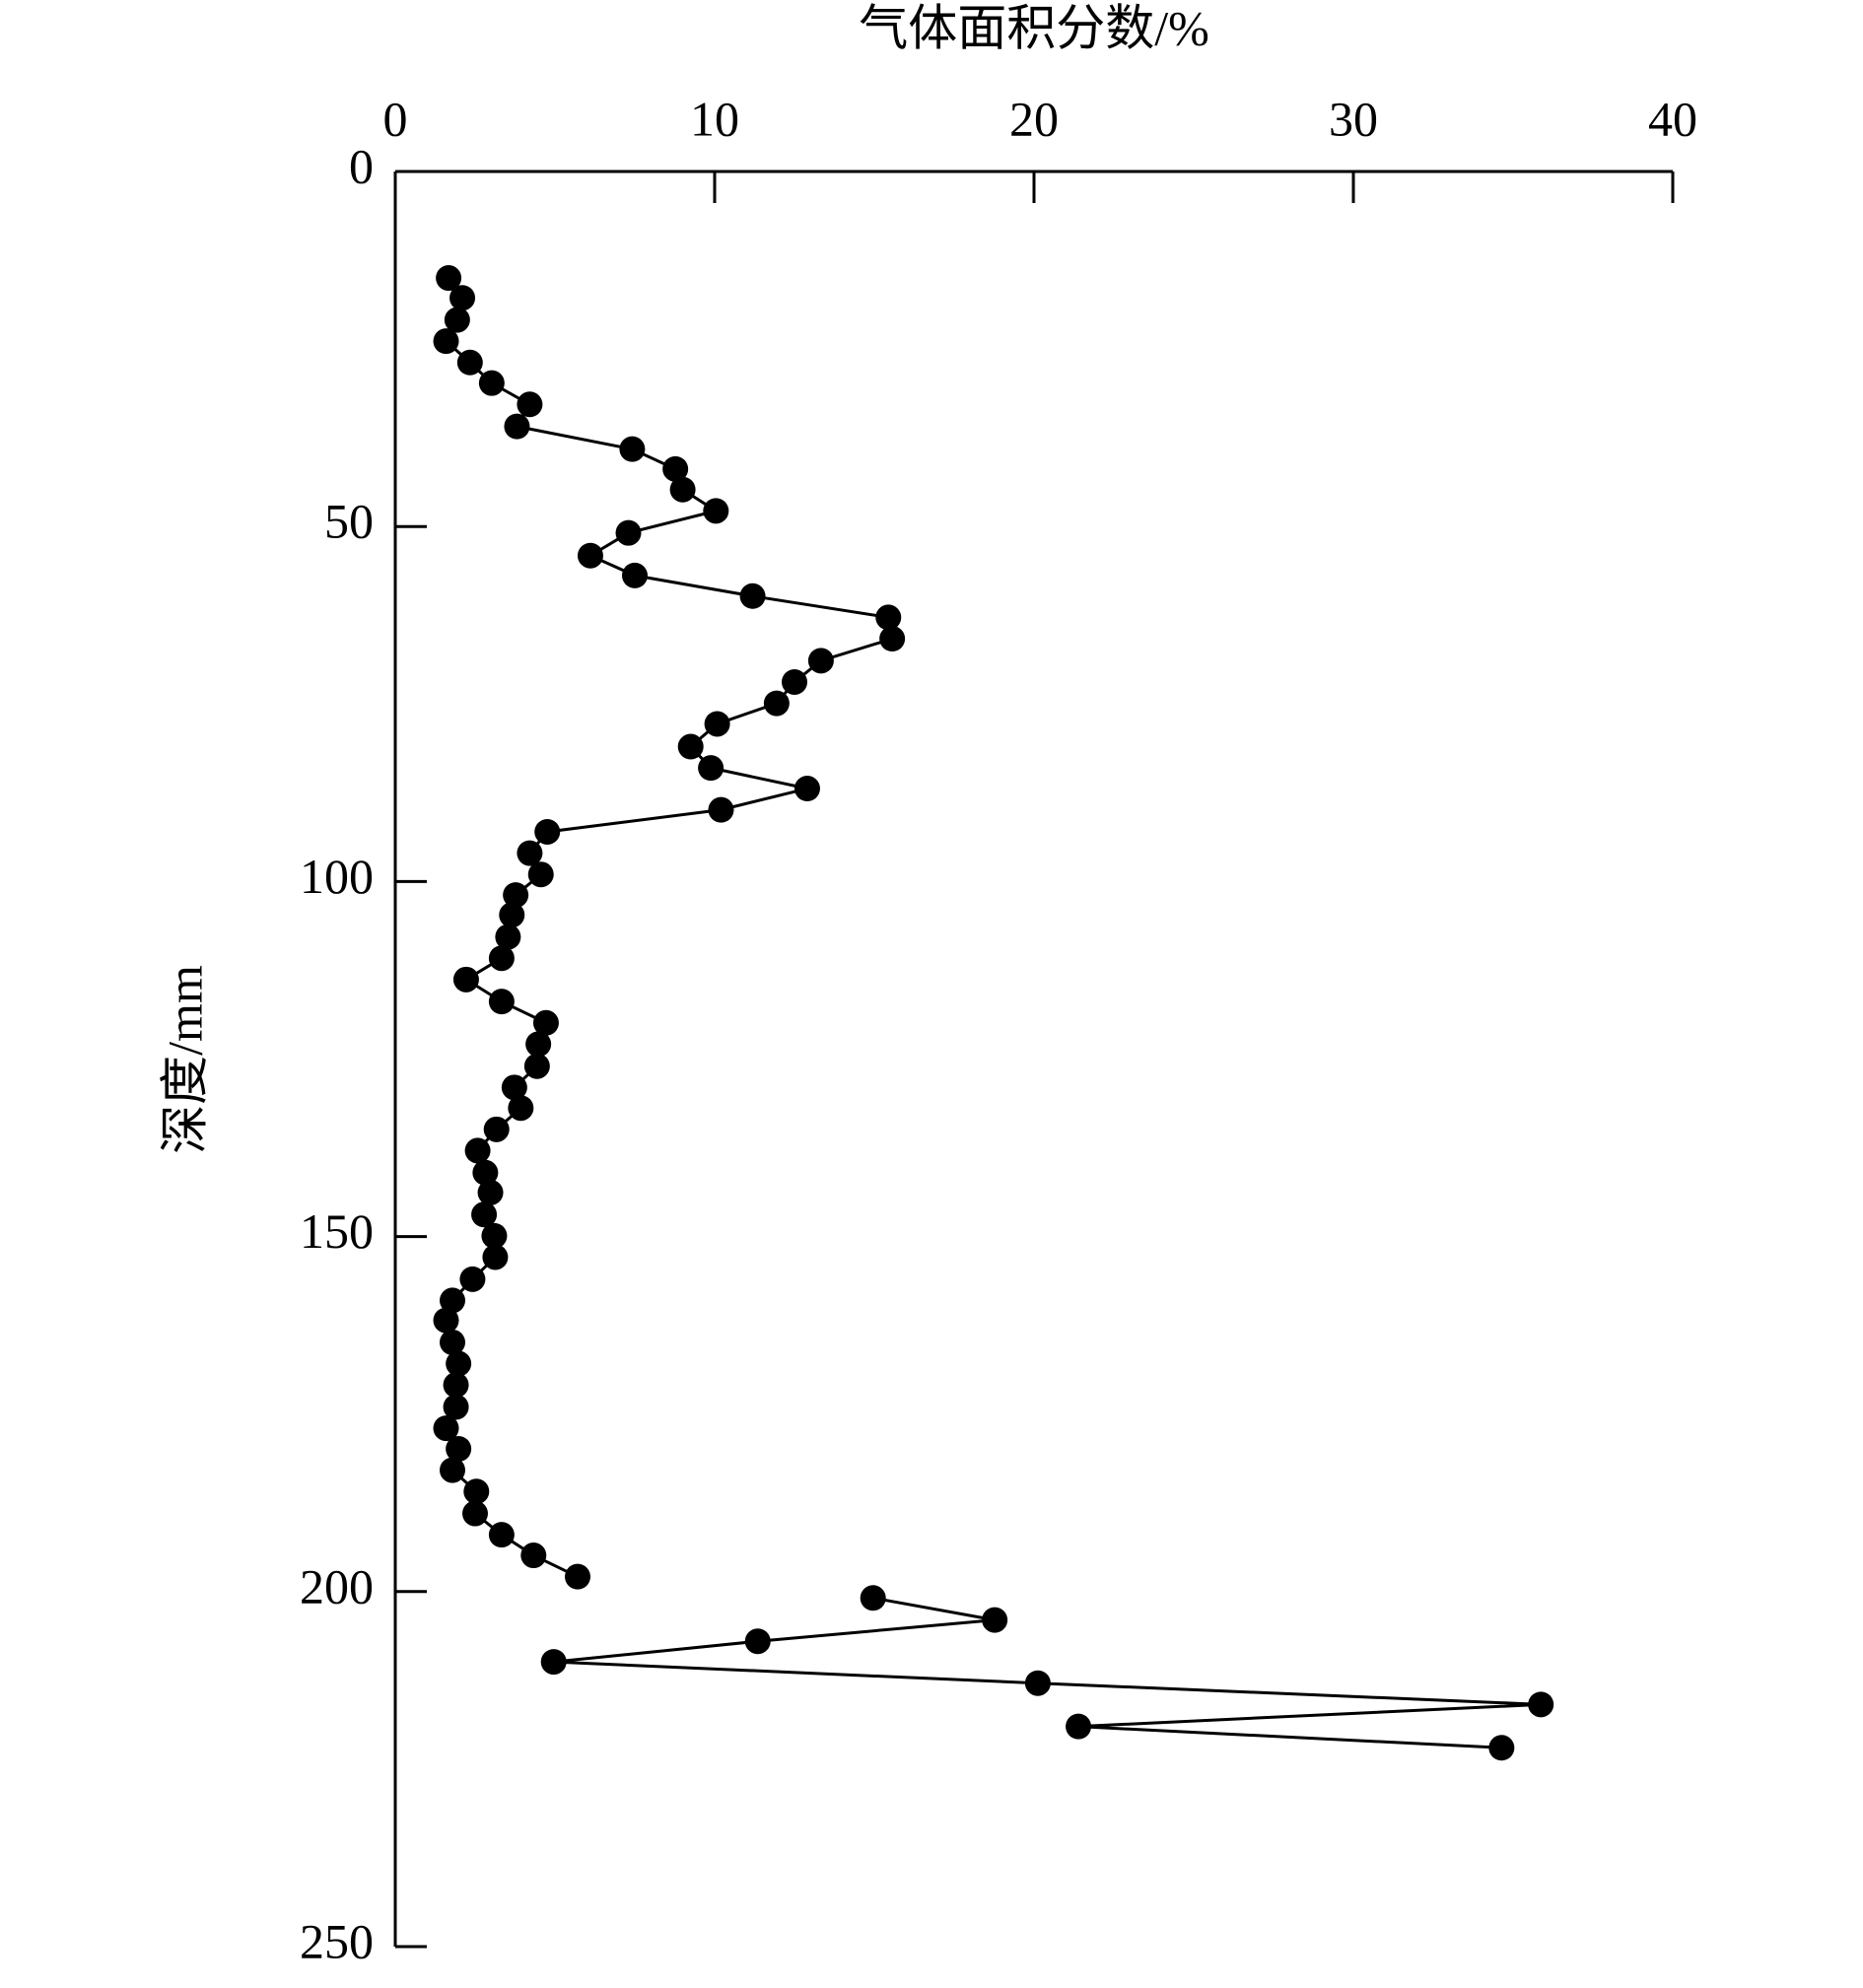 This screenshot has height=1988, width=1863. I want to click on x-tick-label: 0, so click(396, 118).